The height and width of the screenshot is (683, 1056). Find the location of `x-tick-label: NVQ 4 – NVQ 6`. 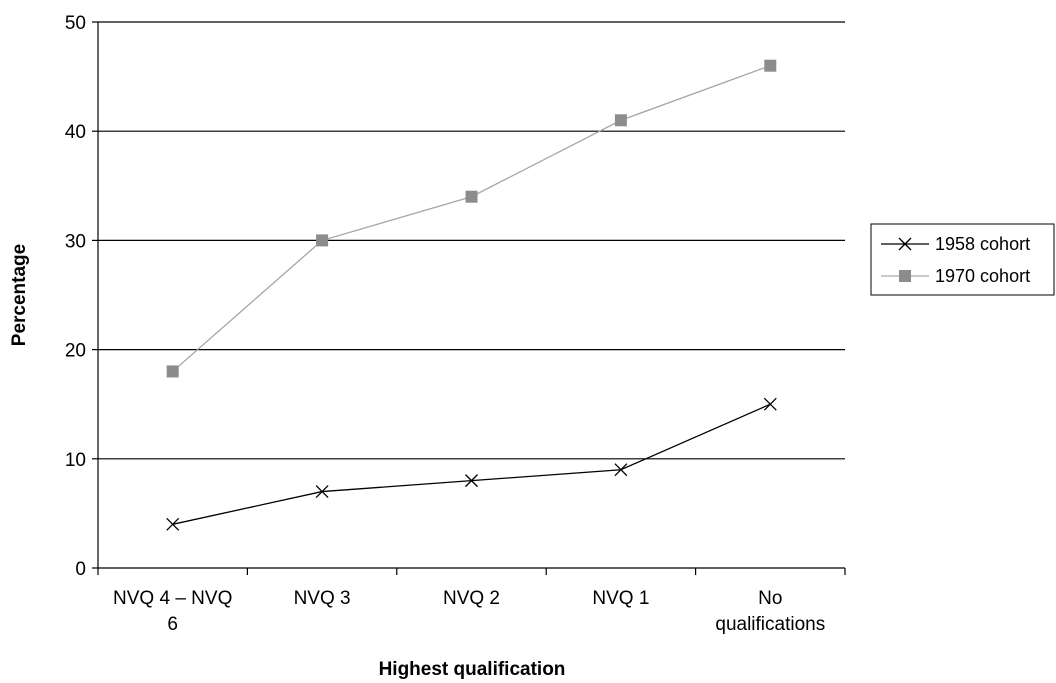

x-tick-label: NVQ 4 – NVQ 6 is located at coordinates (172, 611).